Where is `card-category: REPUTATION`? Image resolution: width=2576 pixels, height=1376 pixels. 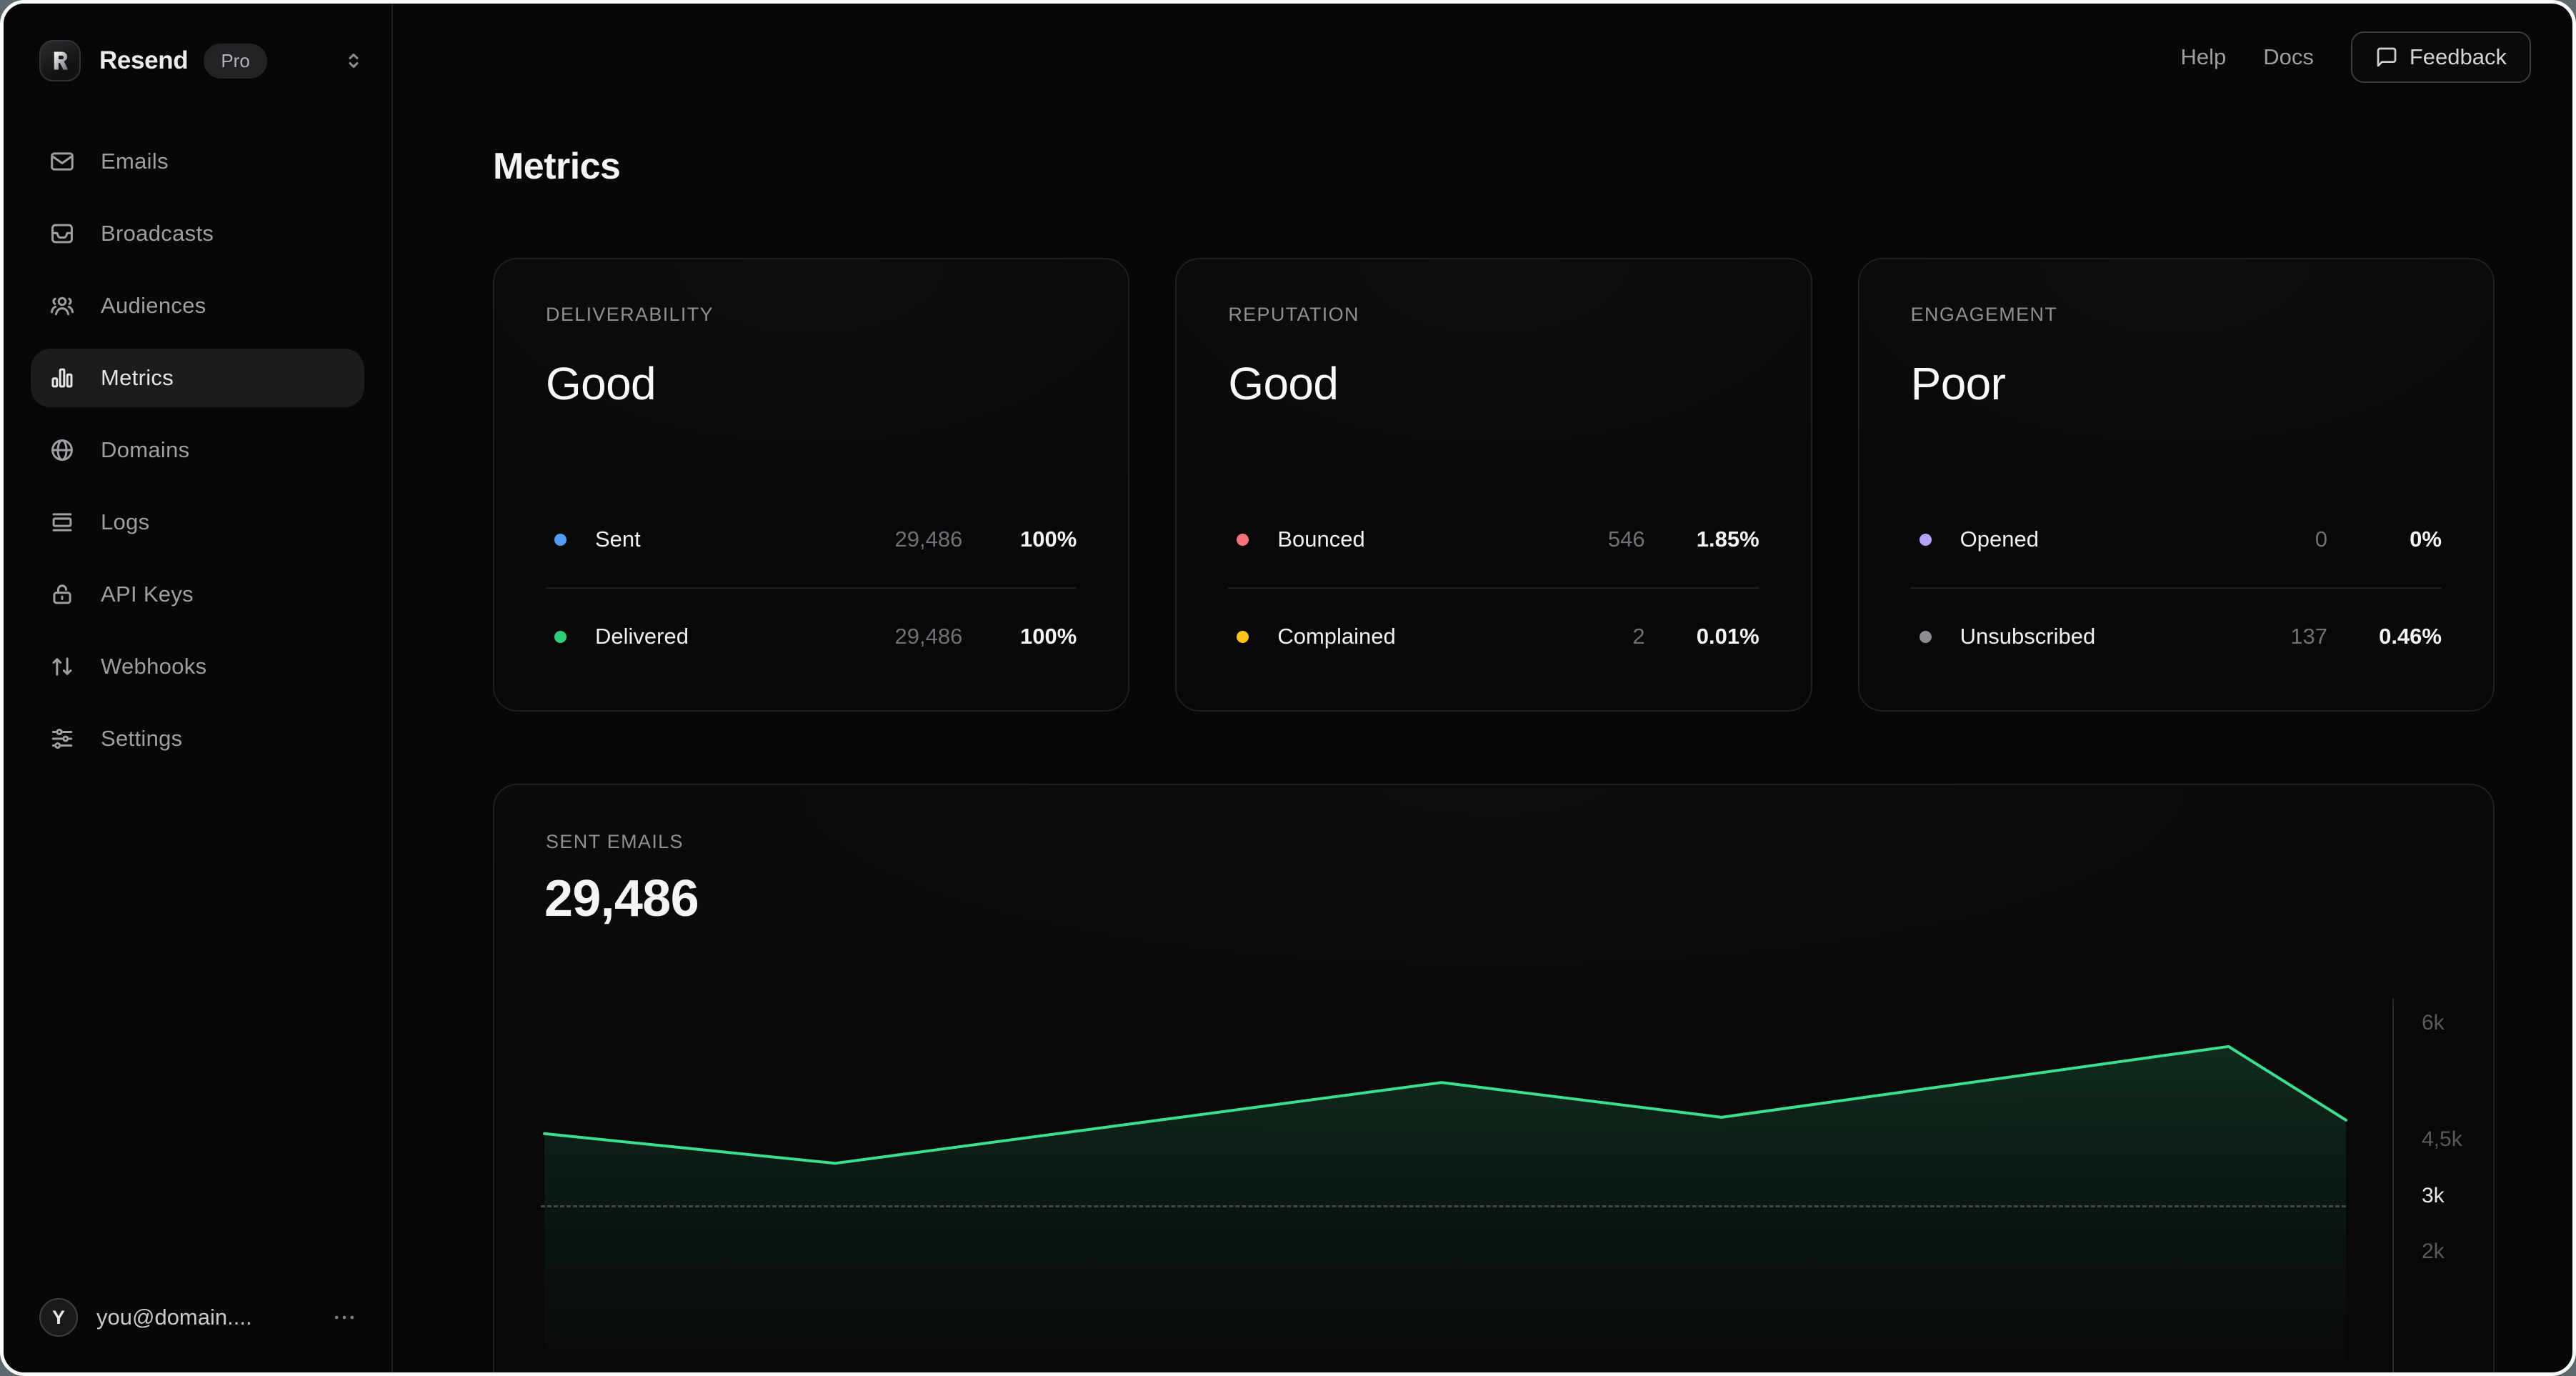
card-category: REPUTATION is located at coordinates (1293, 314).